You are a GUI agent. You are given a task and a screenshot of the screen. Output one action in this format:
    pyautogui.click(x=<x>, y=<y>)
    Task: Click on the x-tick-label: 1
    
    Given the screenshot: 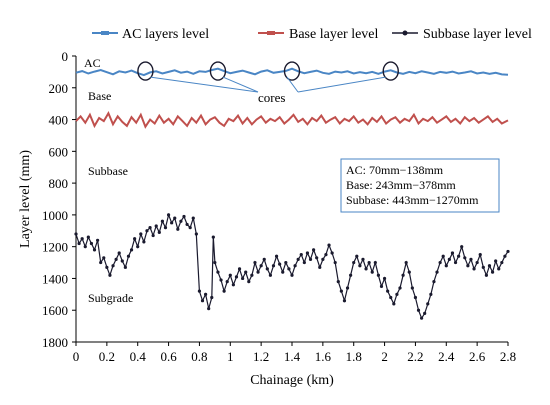 What is the action you would take?
    pyautogui.click(x=230, y=356)
    